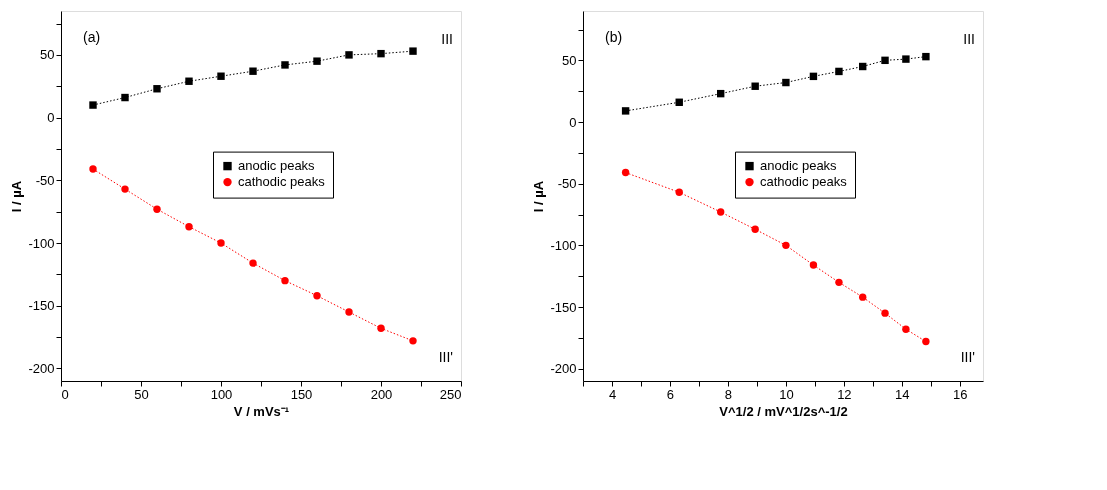 This screenshot has height=490, width=1107. Describe the element at coordinates (844, 394) in the screenshot. I see `x-tick-label: 12` at that location.